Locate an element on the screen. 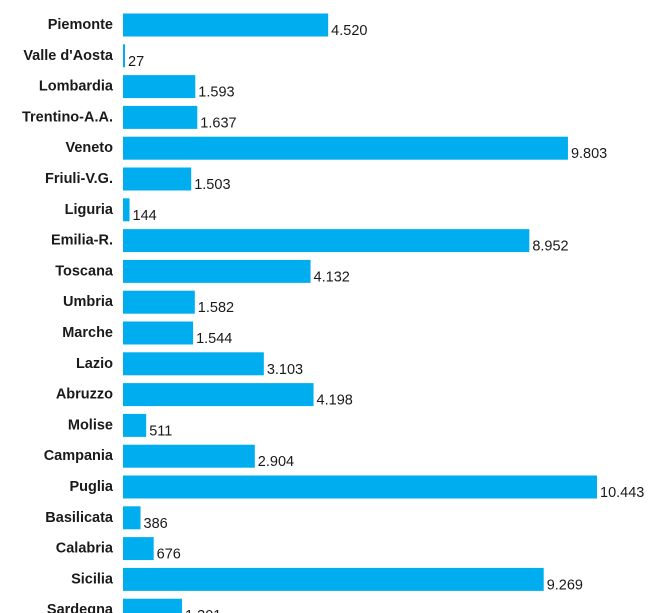 This screenshot has width=650, height=613. value-label: 4.132 is located at coordinates (332, 277).